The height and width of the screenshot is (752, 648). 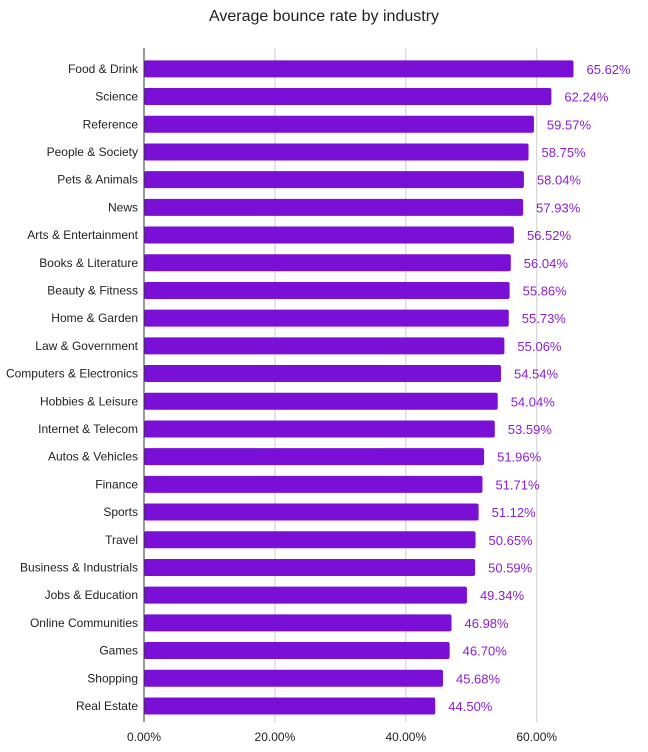 I want to click on category-label: Sports, so click(x=120, y=512).